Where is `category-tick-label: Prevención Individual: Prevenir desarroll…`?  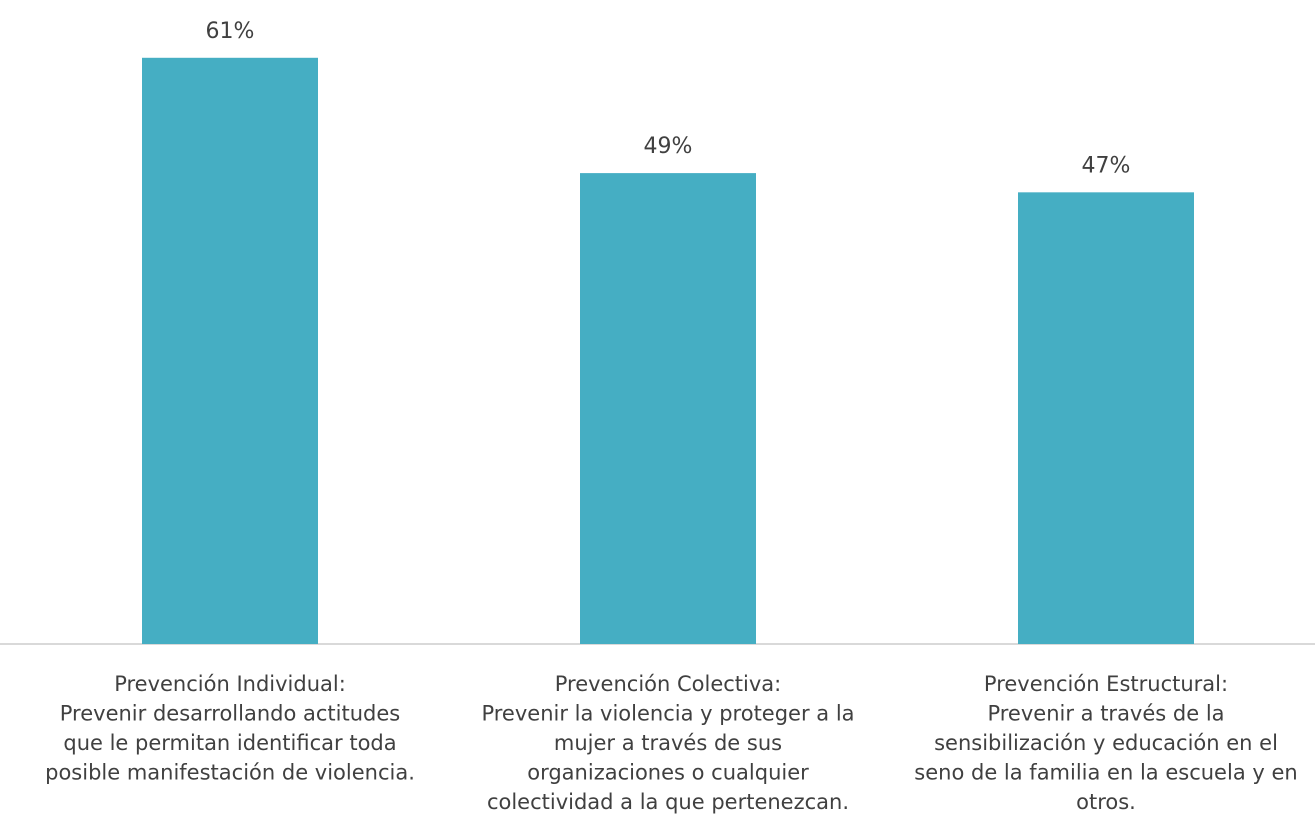
category-tick-label: Prevención Individual: Prevenir desarroll… is located at coordinates (230, 728).